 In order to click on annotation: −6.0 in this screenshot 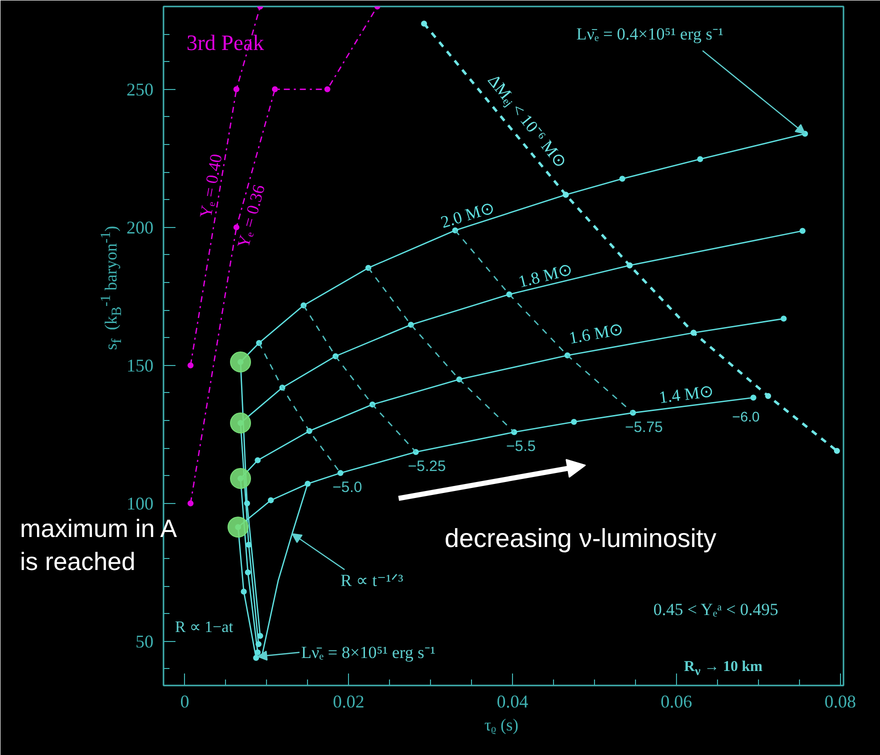, I will do `click(746, 416)`.